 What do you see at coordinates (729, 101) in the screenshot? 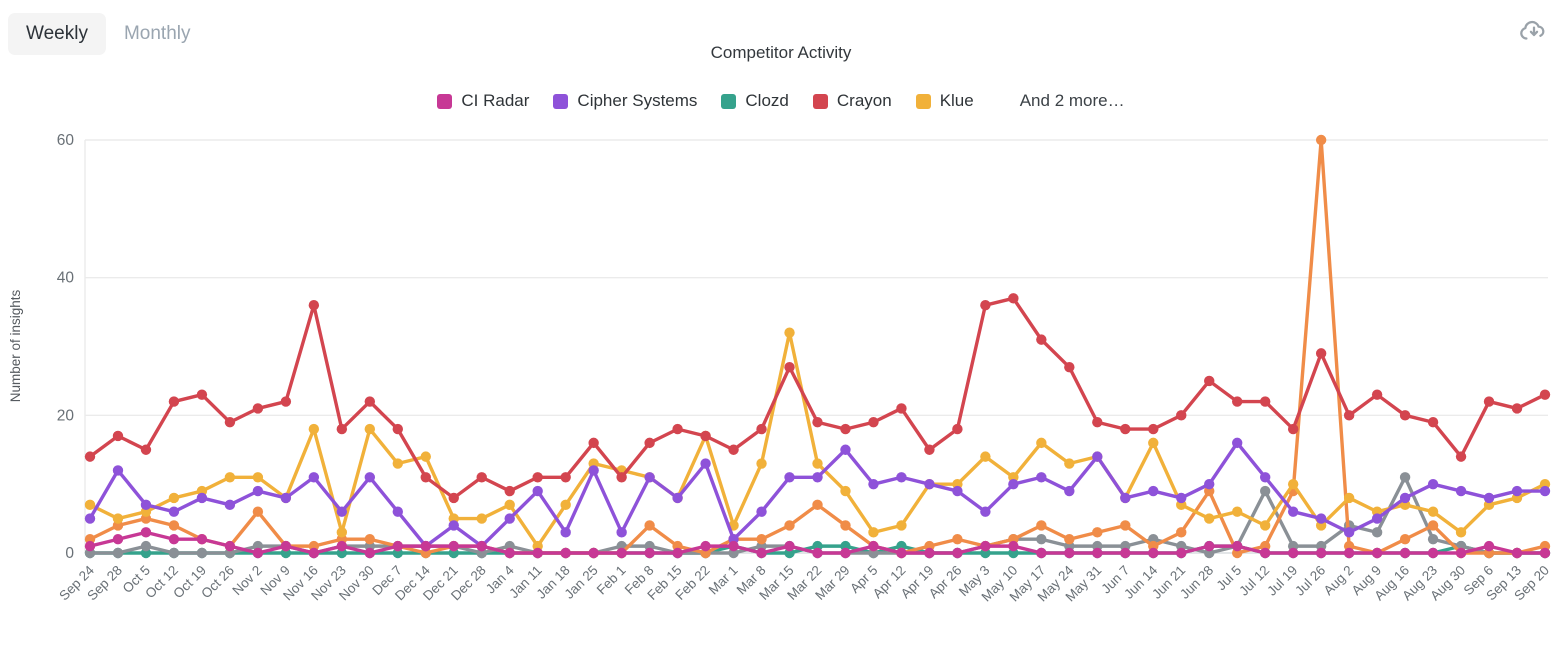
I see `clozd-swatch` at bounding box center [729, 101].